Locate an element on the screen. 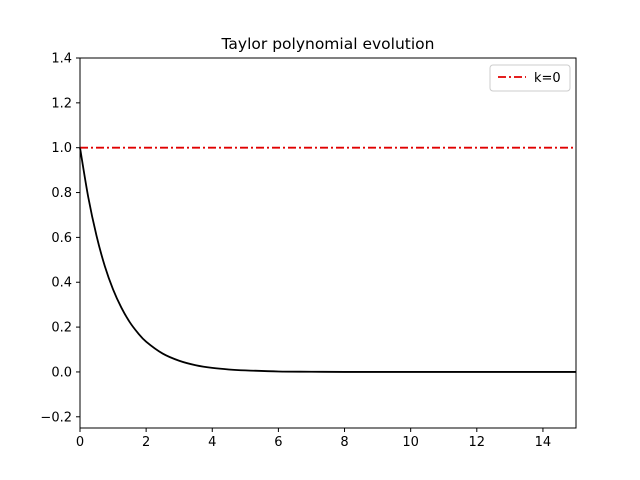  y-tick-label: −0.2 is located at coordinates (56, 417).